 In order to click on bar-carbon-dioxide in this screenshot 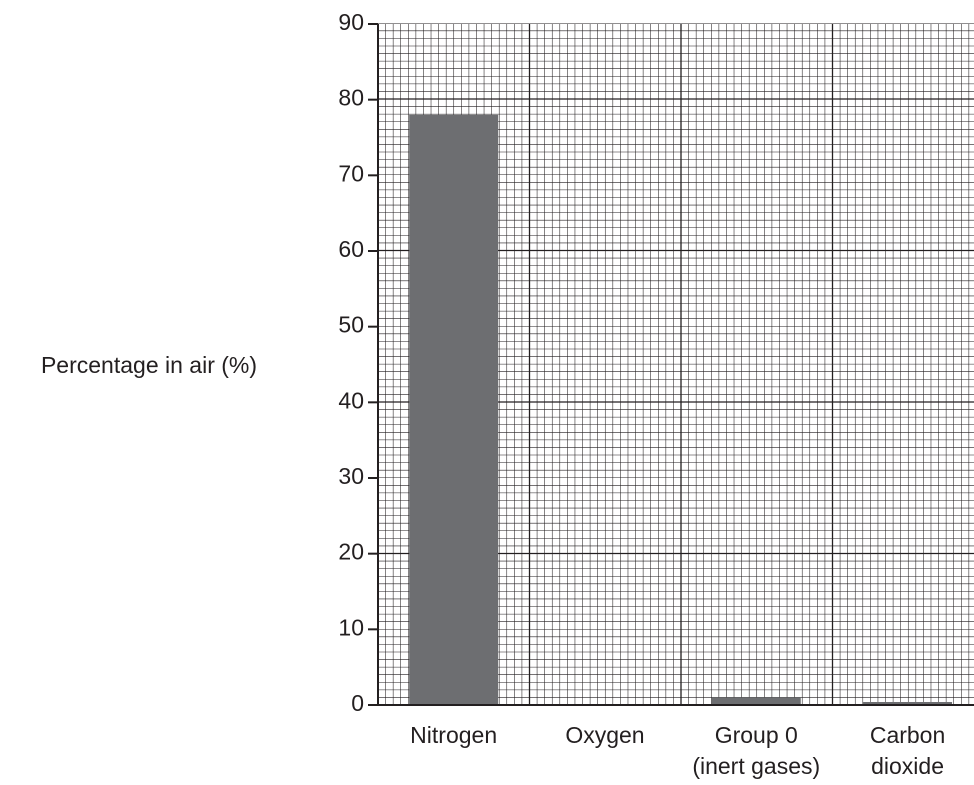, I will do `click(908, 703)`.